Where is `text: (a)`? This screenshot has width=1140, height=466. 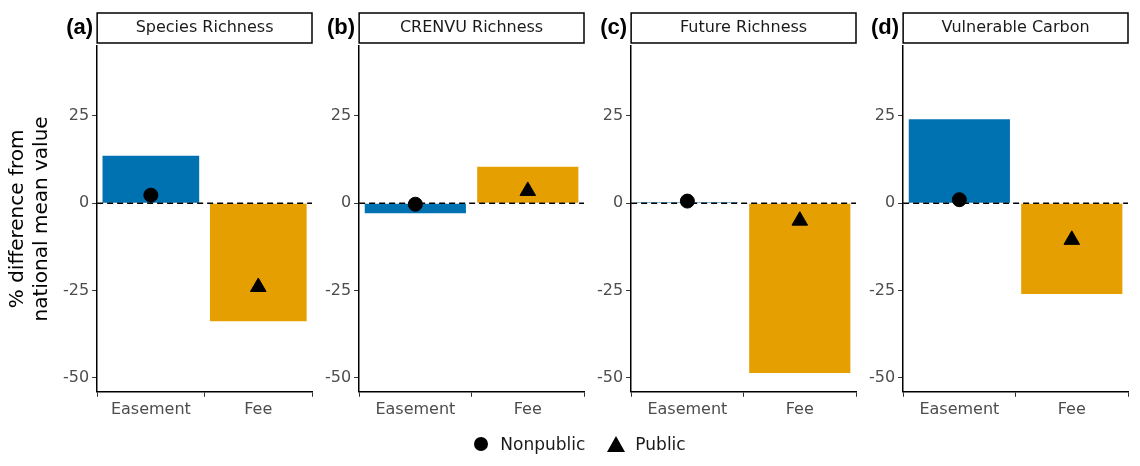
text: (a) is located at coordinates (80, 27).